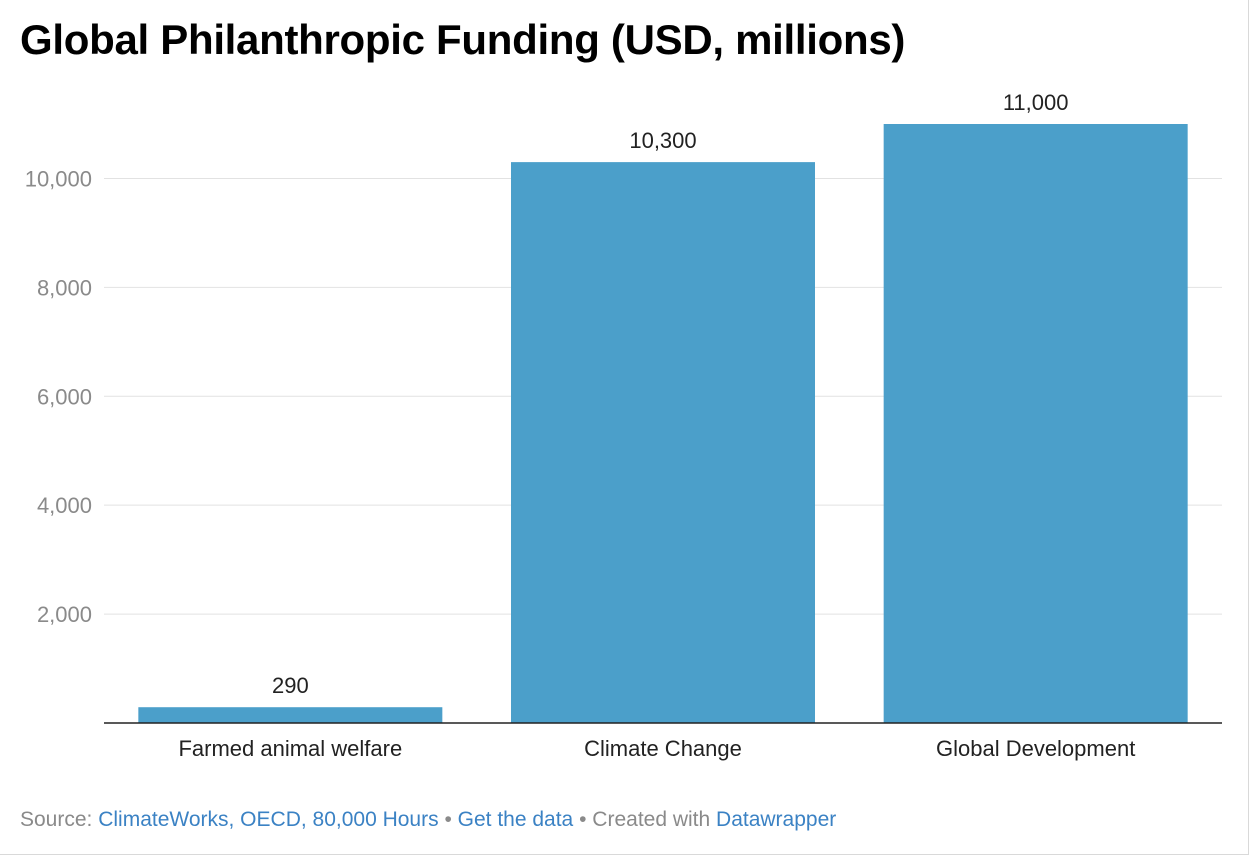  What do you see at coordinates (515, 819) in the screenshot?
I see `get-the-data-link: Get the data` at bounding box center [515, 819].